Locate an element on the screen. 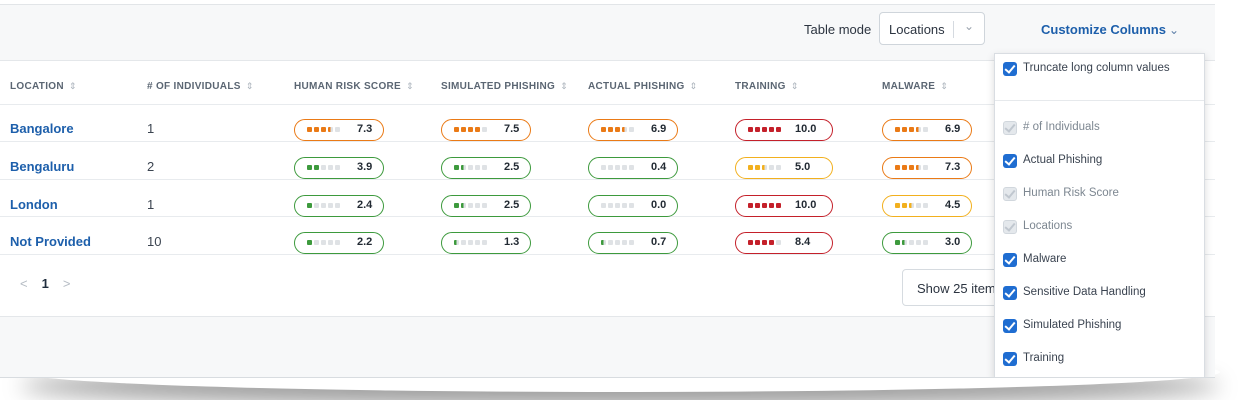 This screenshot has width=1242, height=400. location-link: Bengaluru is located at coordinates (42, 166).